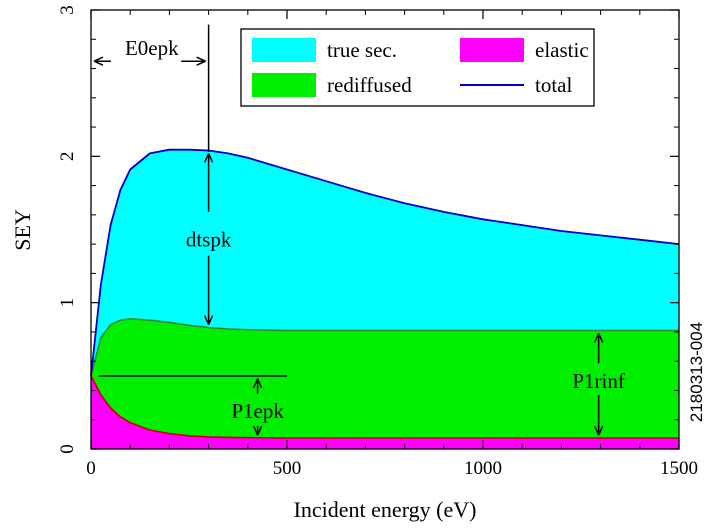 Image resolution: width=713 pixels, height=529 pixels. What do you see at coordinates (598, 338) in the screenshot?
I see `p1rinf-arrow-up` at bounding box center [598, 338].